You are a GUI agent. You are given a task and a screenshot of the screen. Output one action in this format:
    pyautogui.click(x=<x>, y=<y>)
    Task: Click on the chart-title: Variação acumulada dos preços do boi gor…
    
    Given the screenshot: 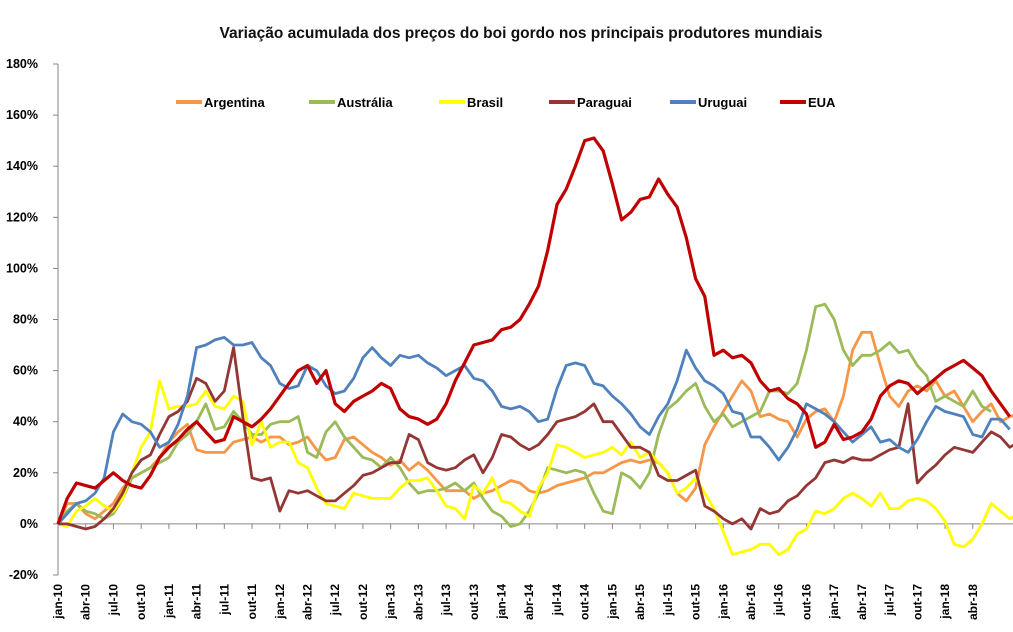 What is the action you would take?
    pyautogui.click(x=521, y=33)
    